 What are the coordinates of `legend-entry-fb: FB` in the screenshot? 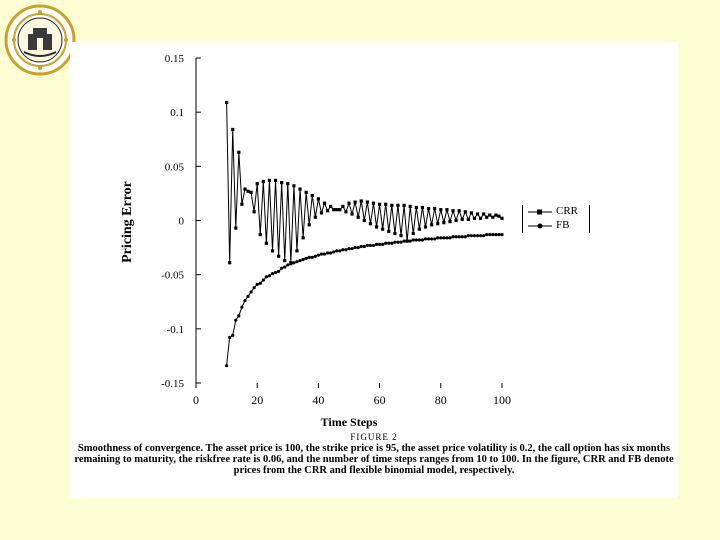 It's located at (557, 226).